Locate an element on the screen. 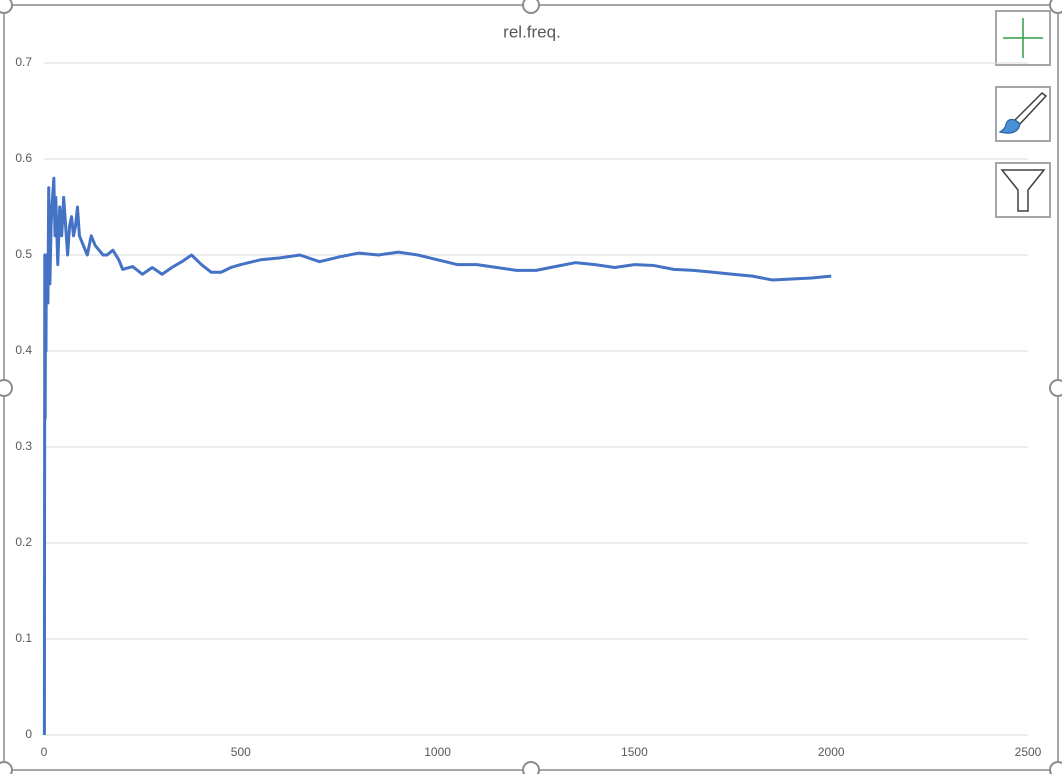  x-tick-label: 1500 is located at coordinates (634, 752).